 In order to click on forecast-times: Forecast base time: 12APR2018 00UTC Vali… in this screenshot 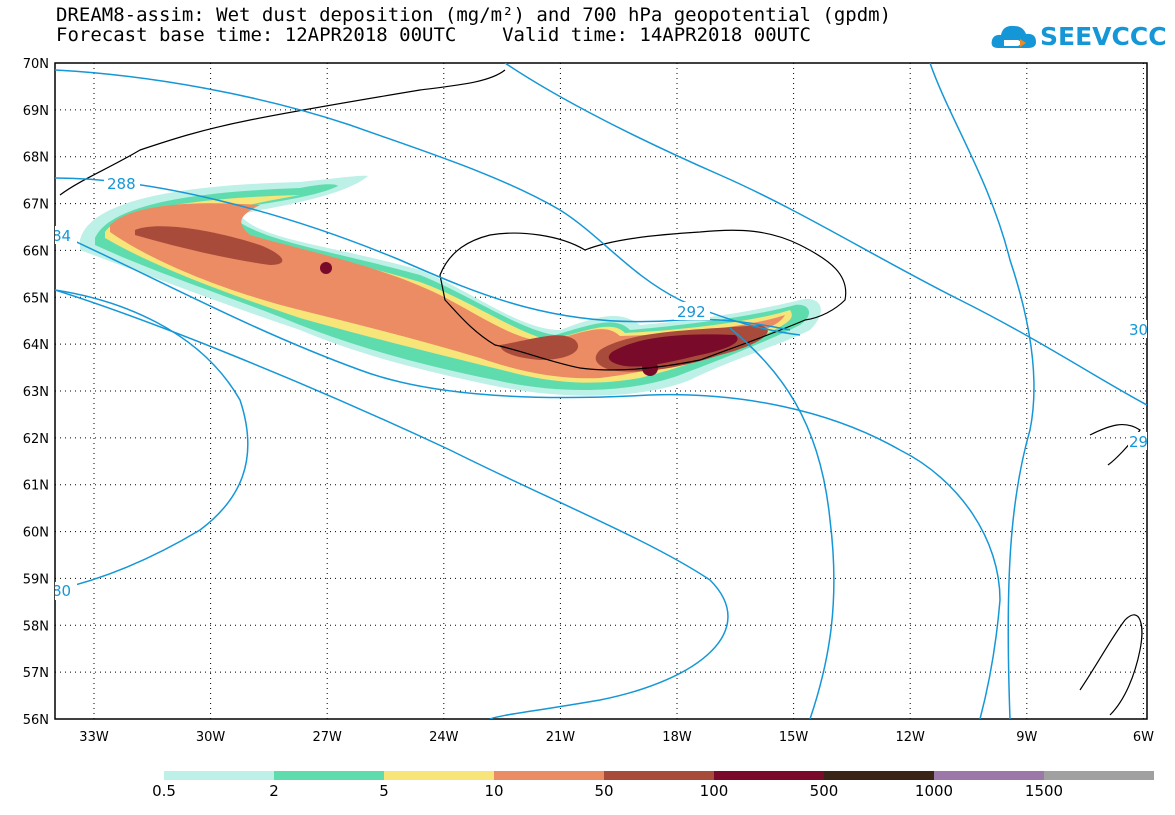, I will do `click(433, 35)`.